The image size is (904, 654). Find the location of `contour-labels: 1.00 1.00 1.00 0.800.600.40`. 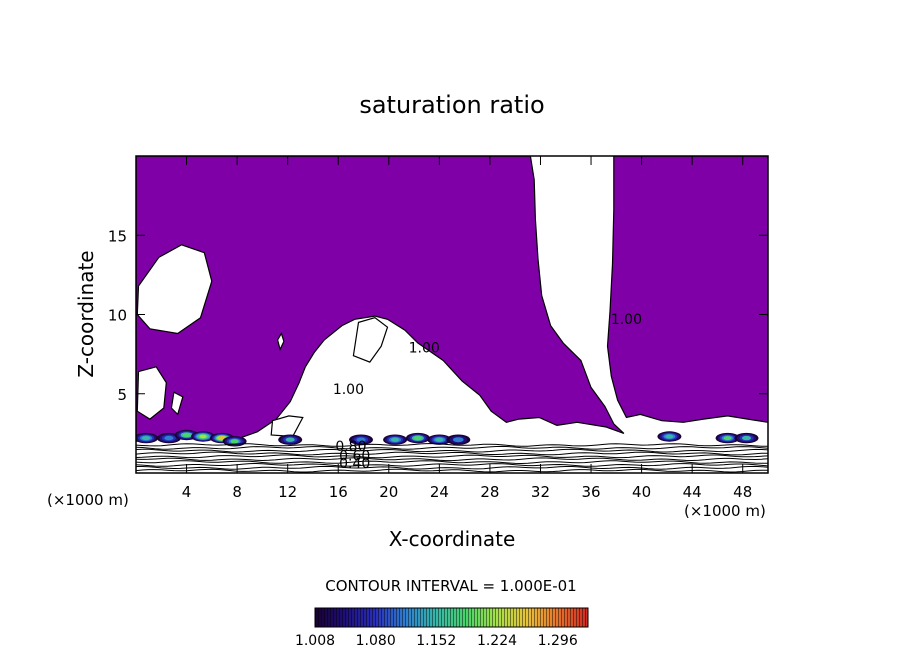

contour-labels: 1.00 1.00 1.00 0.800.600.40 is located at coordinates (487, 392).